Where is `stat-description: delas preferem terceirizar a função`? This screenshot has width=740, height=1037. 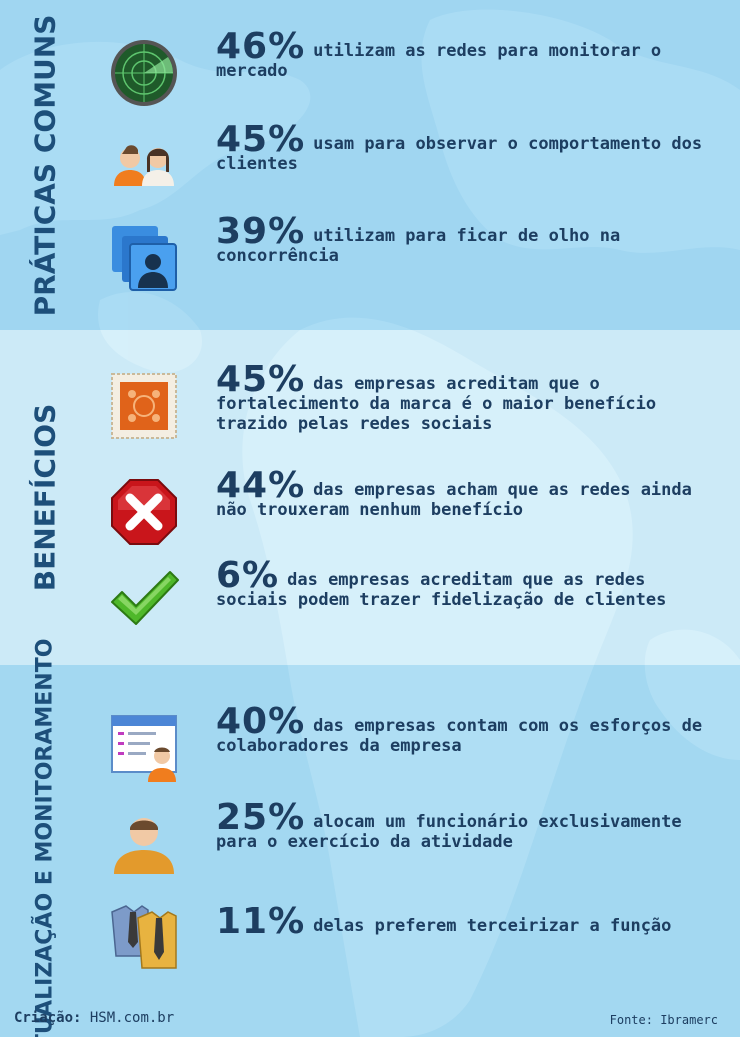
stat-description: delas preferem terceirizar a função is located at coordinates (492, 926).